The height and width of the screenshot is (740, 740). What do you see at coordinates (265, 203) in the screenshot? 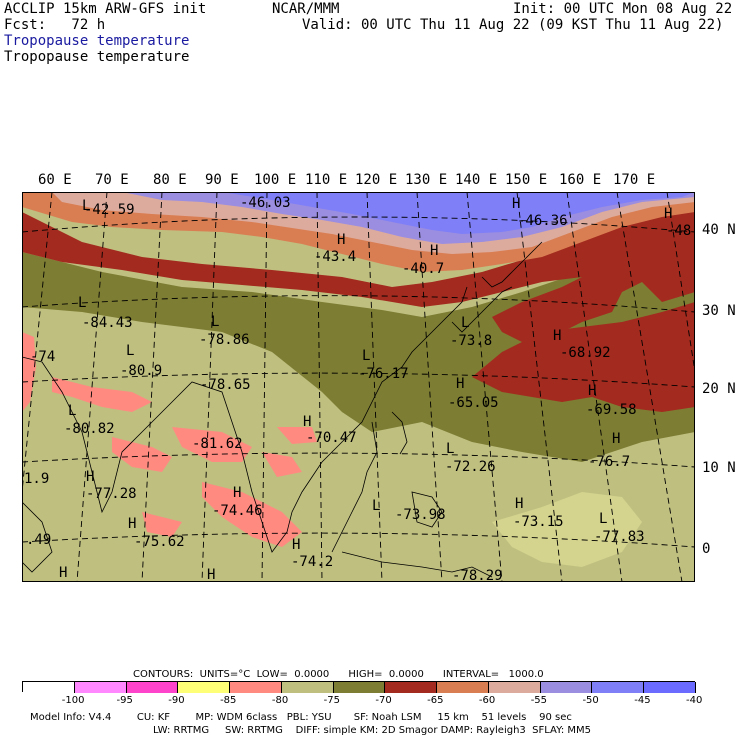
I see `map-value-label: -46.03` at bounding box center [265, 203].